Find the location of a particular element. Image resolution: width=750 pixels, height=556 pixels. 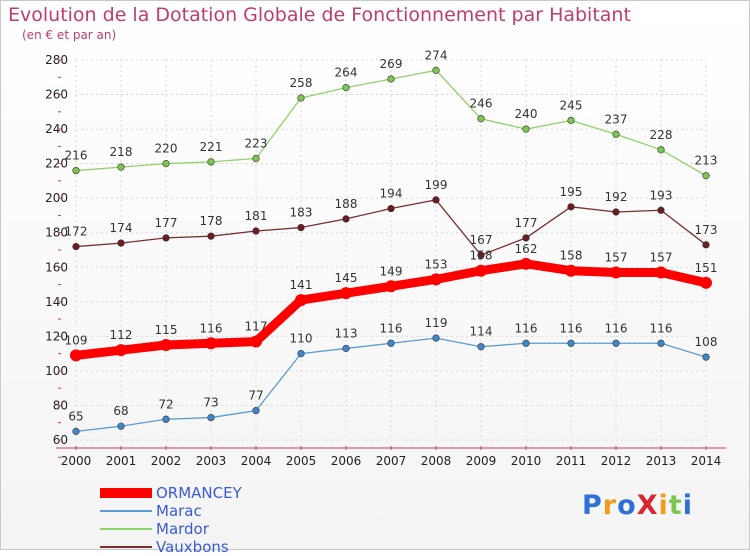

data-label-marac: 72 is located at coordinates (165, 404).